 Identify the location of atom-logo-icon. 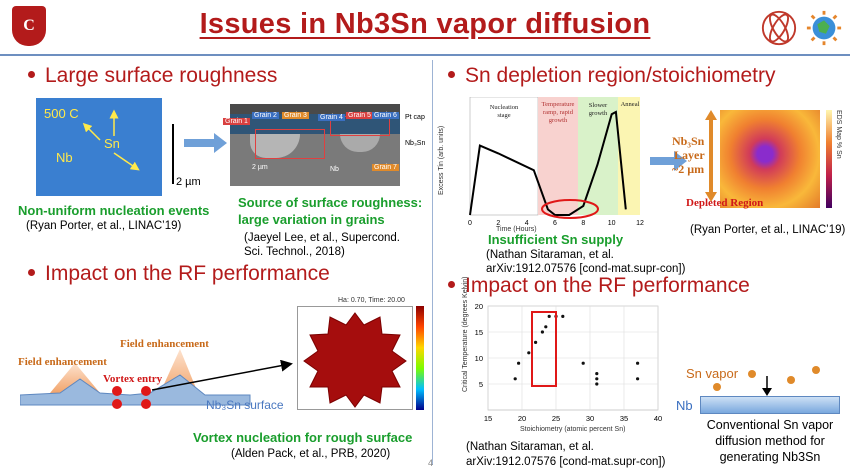
(779, 28).